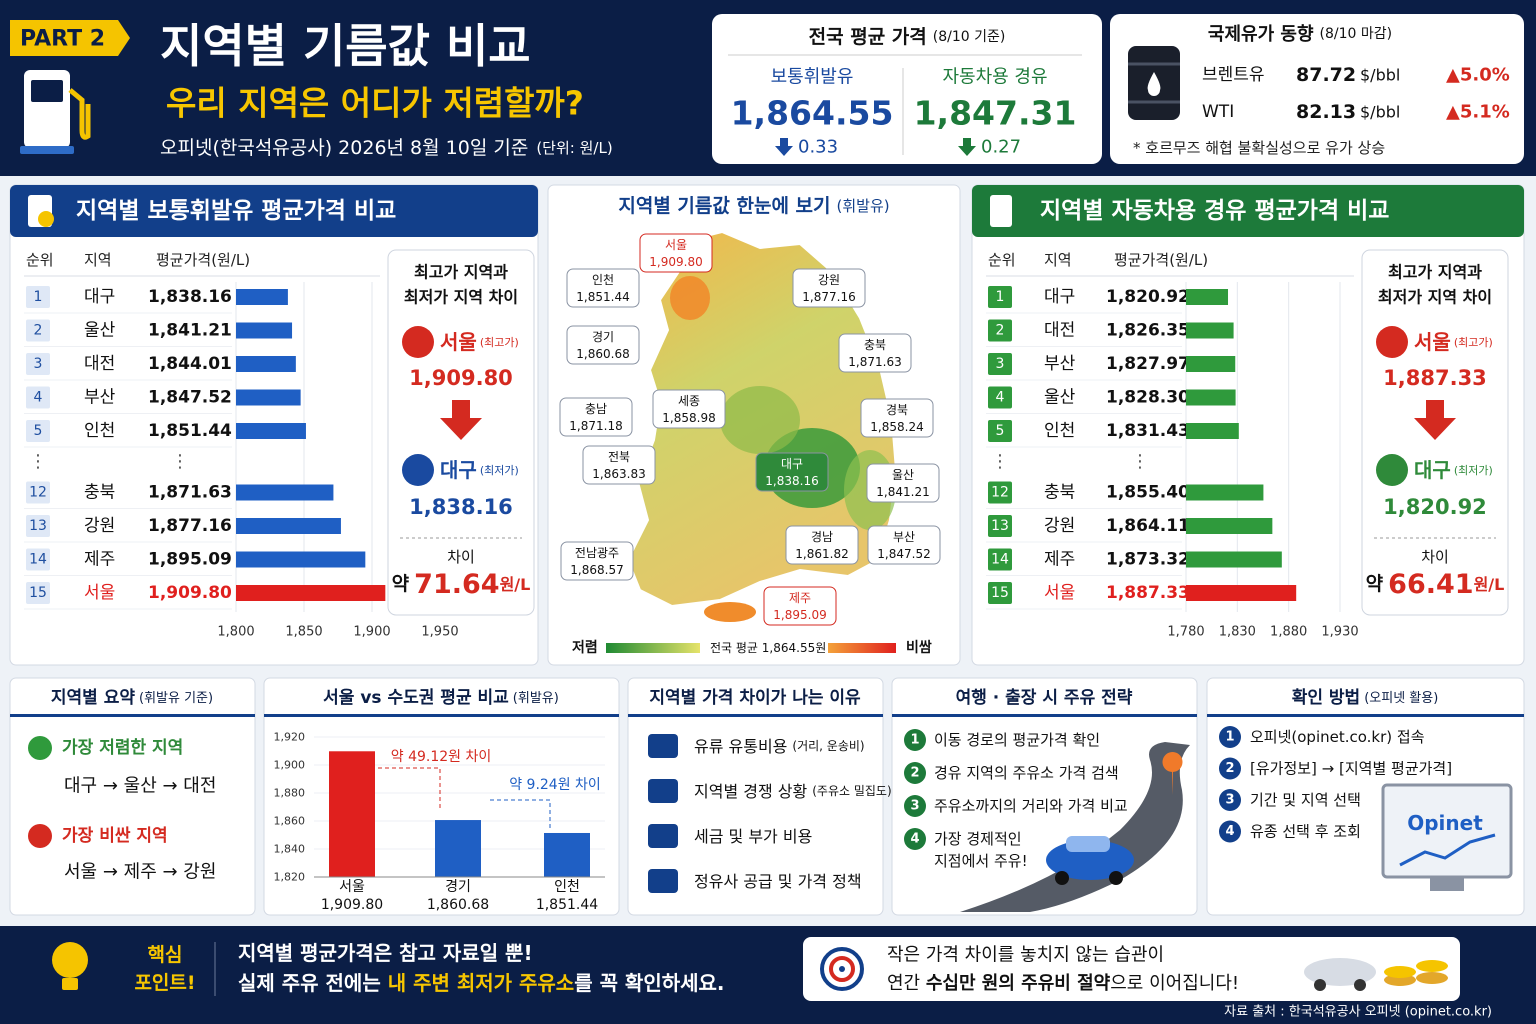 Image resolution: width=1536 pixels, height=1024 pixels. What do you see at coordinates (907, 89) in the screenshot?
I see `national-box` at bounding box center [907, 89].